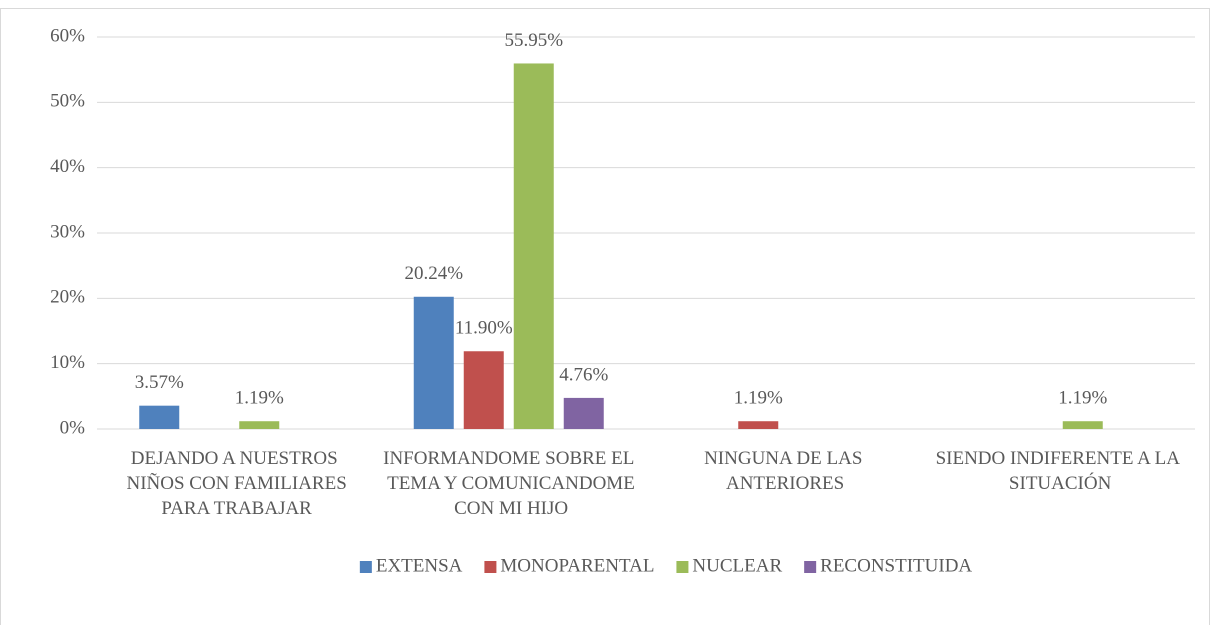 This screenshot has height=625, width=1211. What do you see at coordinates (484, 328) in the screenshot?
I see `data-label: 11.90%` at bounding box center [484, 328].